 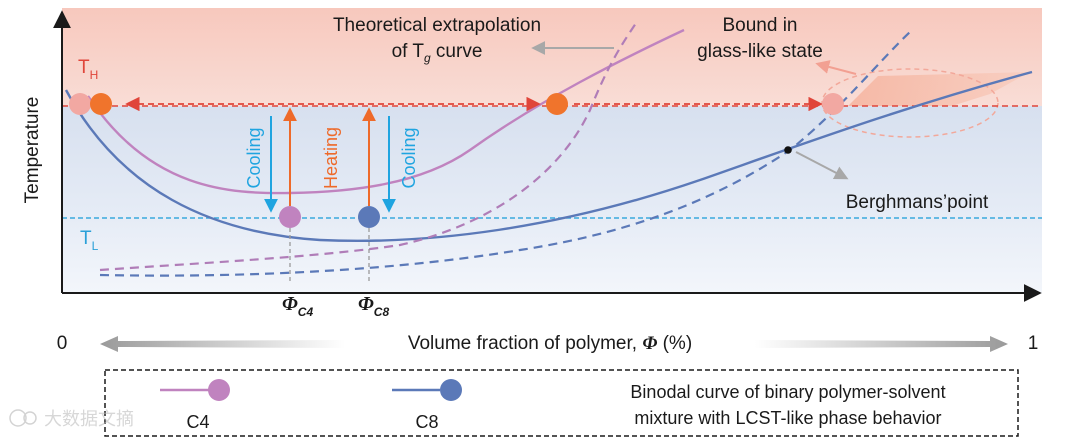 What do you see at coordinates (101, 104) in the screenshot?
I see `dot-th-left-orange` at bounding box center [101, 104].